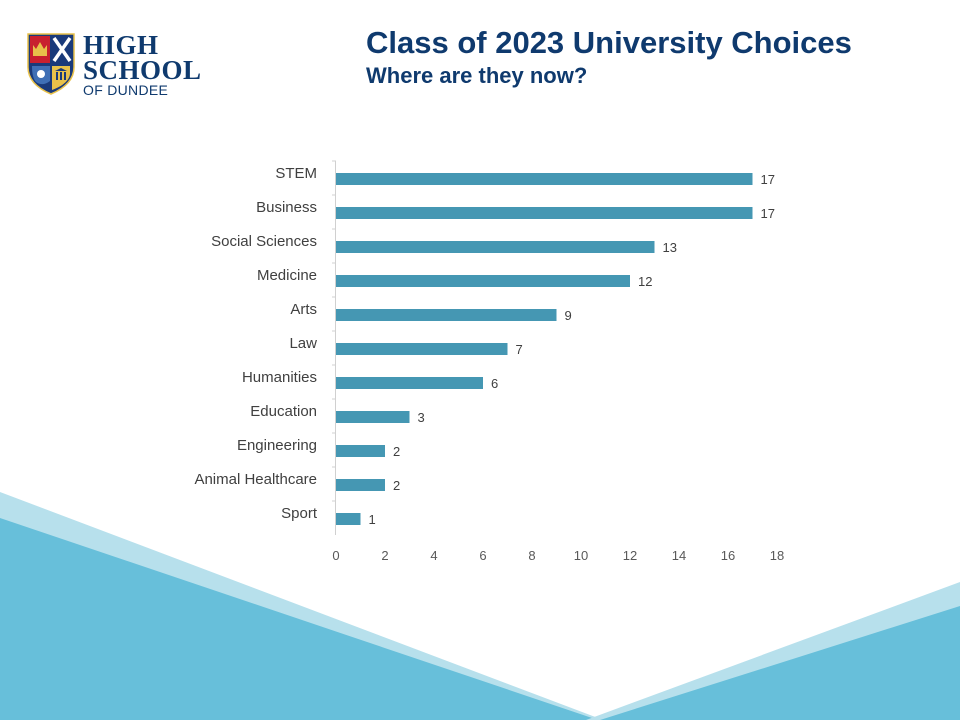 The image size is (960, 720). What do you see at coordinates (255, 479) in the screenshot?
I see `category-label: Animal Healthcare` at bounding box center [255, 479].